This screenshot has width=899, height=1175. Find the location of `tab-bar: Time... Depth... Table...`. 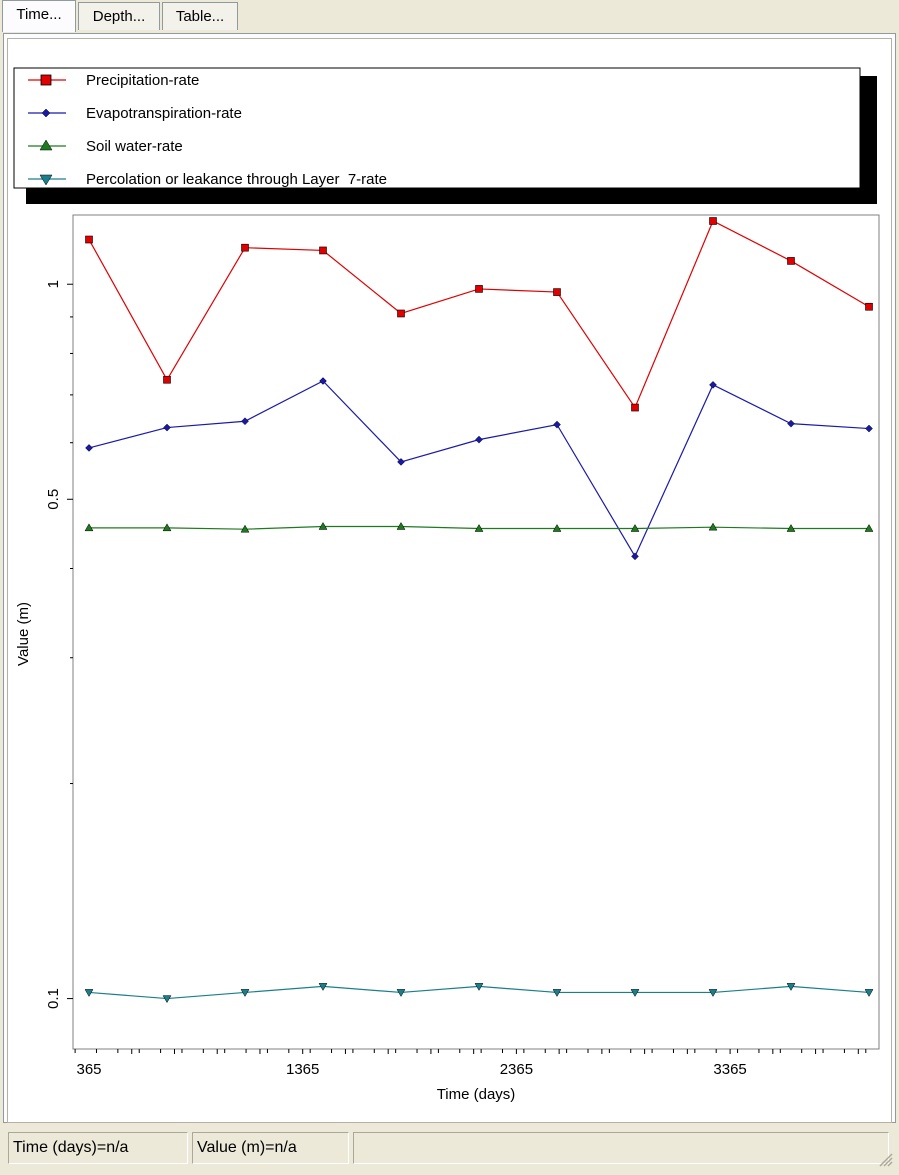

tab-bar: Time... Depth... Table... is located at coordinates (449, 17).